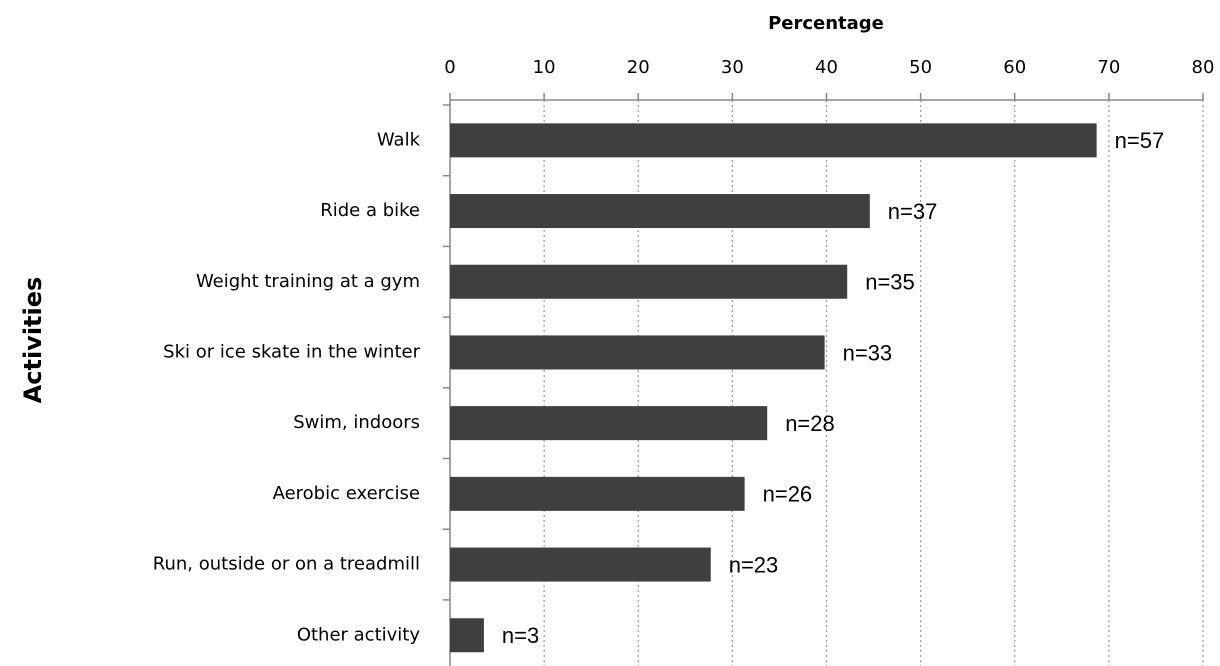 The height and width of the screenshot is (666, 1220). I want to click on y-axis-title: Activities, so click(33, 340).